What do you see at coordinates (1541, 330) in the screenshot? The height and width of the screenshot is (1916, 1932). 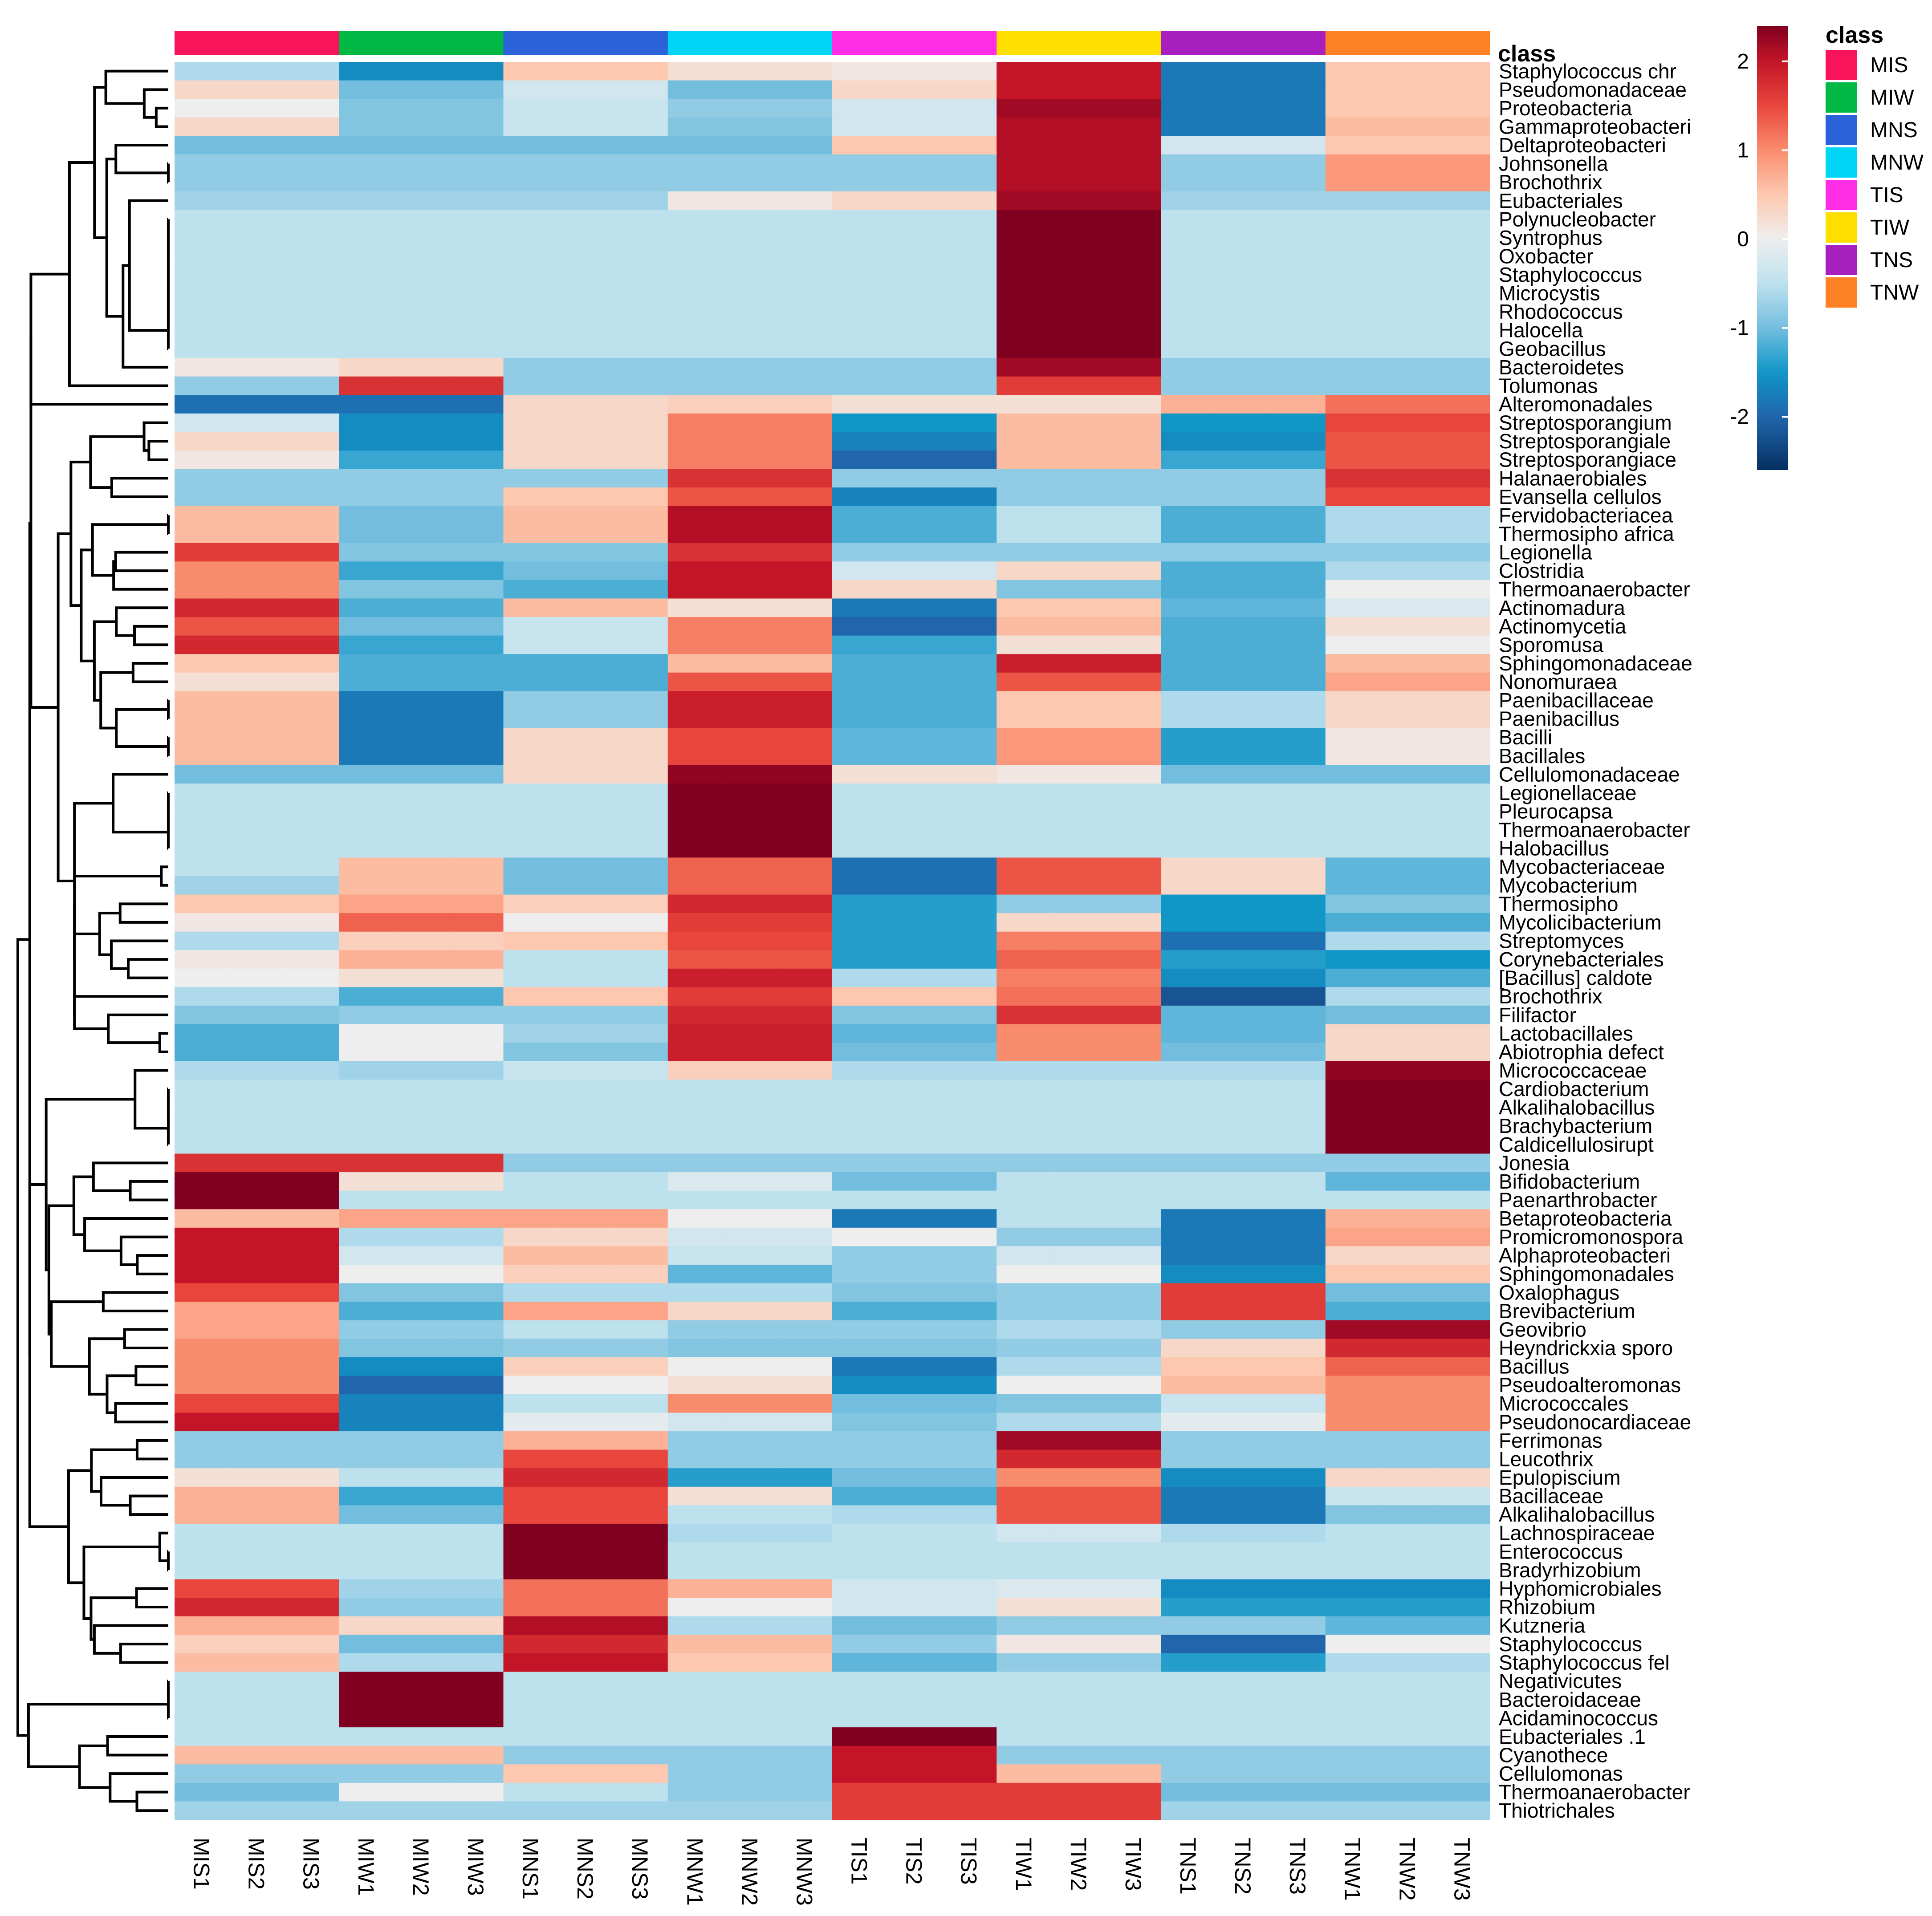 I see `row-label: Halocella` at bounding box center [1541, 330].